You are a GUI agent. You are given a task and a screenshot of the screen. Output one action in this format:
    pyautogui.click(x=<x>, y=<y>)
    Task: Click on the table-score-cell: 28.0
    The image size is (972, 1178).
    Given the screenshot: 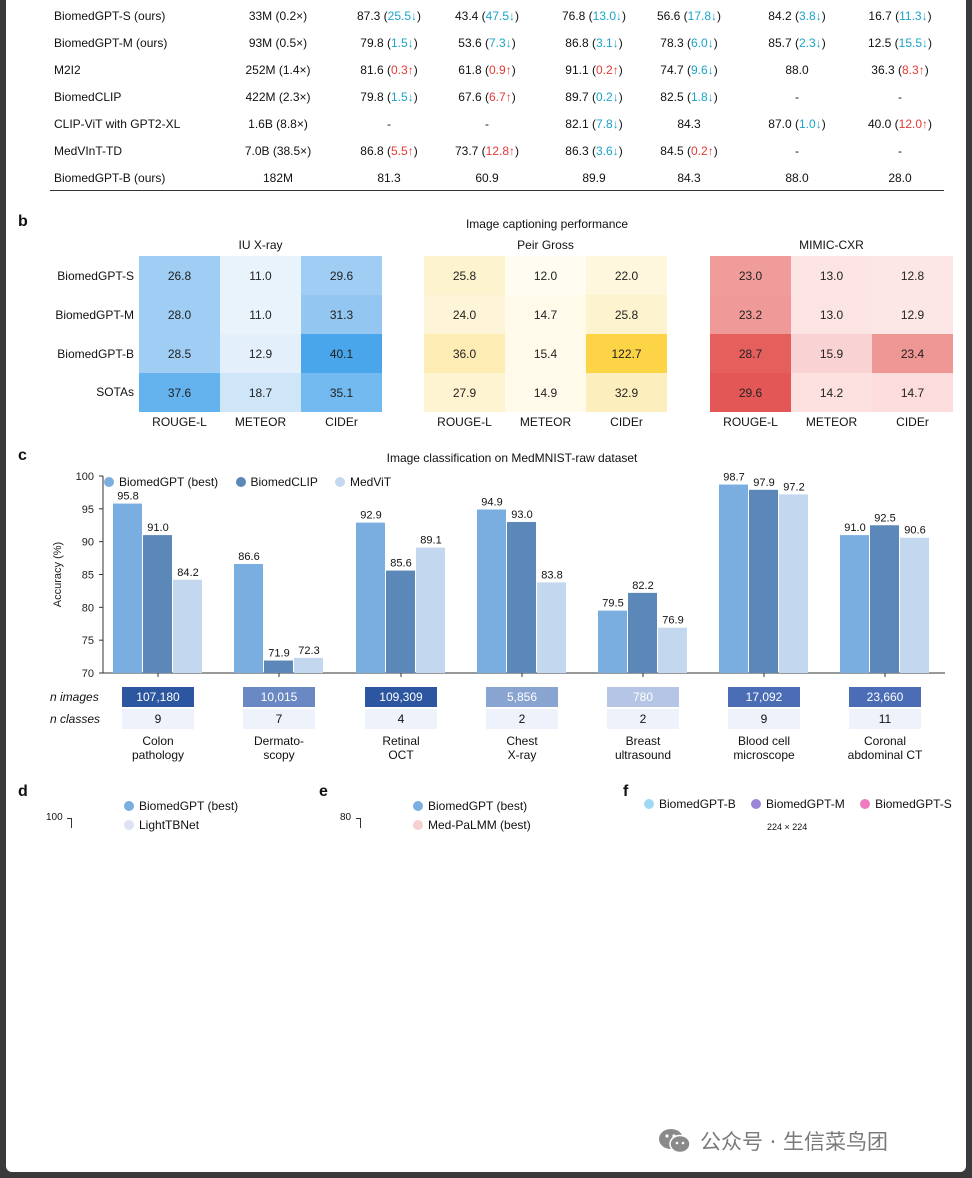 What is the action you would take?
    pyautogui.click(x=899, y=178)
    